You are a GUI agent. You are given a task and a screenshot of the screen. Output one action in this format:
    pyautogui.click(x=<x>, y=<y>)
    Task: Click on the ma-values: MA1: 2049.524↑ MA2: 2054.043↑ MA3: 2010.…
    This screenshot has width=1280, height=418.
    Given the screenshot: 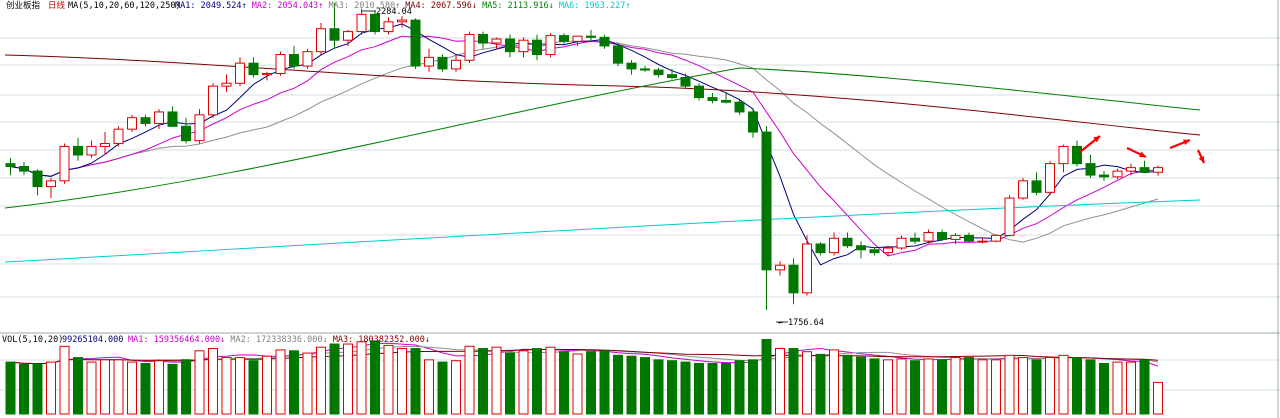 What is the action you would take?
    pyautogui.click(x=402, y=6)
    